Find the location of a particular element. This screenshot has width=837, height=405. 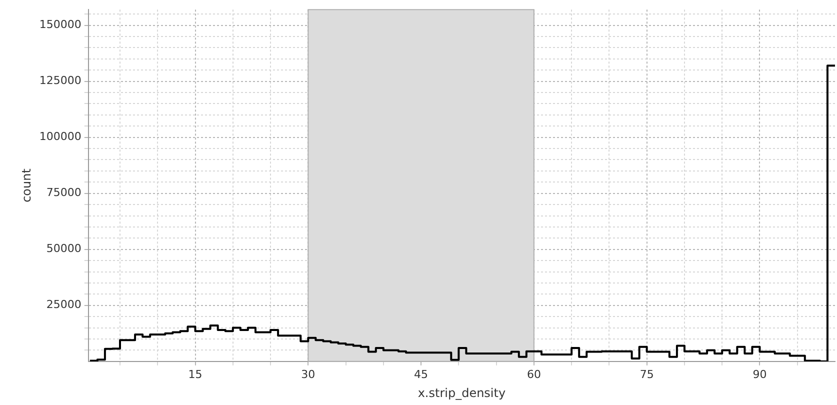

x-tick-label: 15 is located at coordinates (195, 374).